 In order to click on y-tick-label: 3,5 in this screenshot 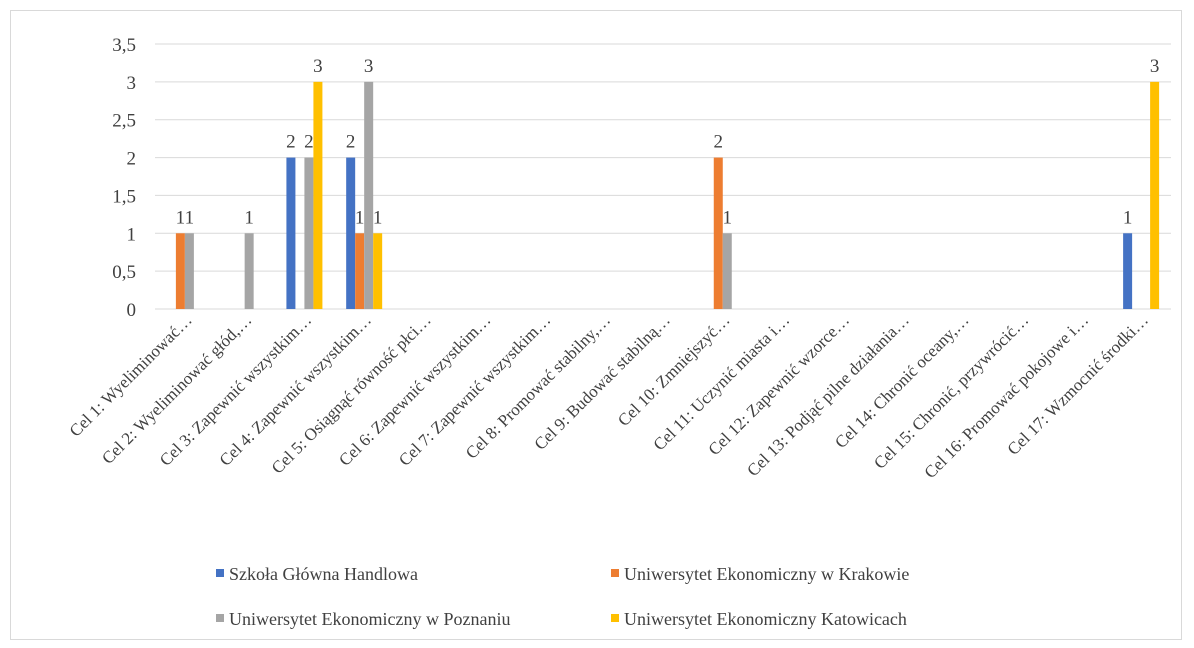, I will do `click(124, 45)`.